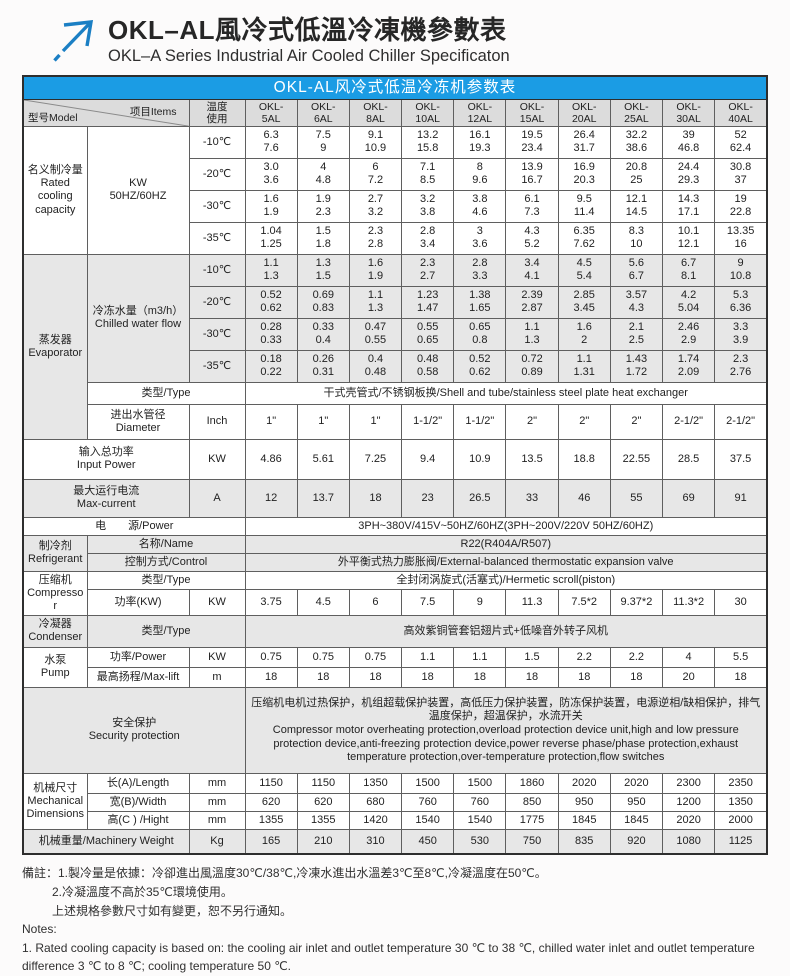 The width and height of the screenshot is (790, 976). What do you see at coordinates (688, 238) in the screenshot?
I see `cooling-capacity-value: 10.1 12.1` at bounding box center [688, 238].